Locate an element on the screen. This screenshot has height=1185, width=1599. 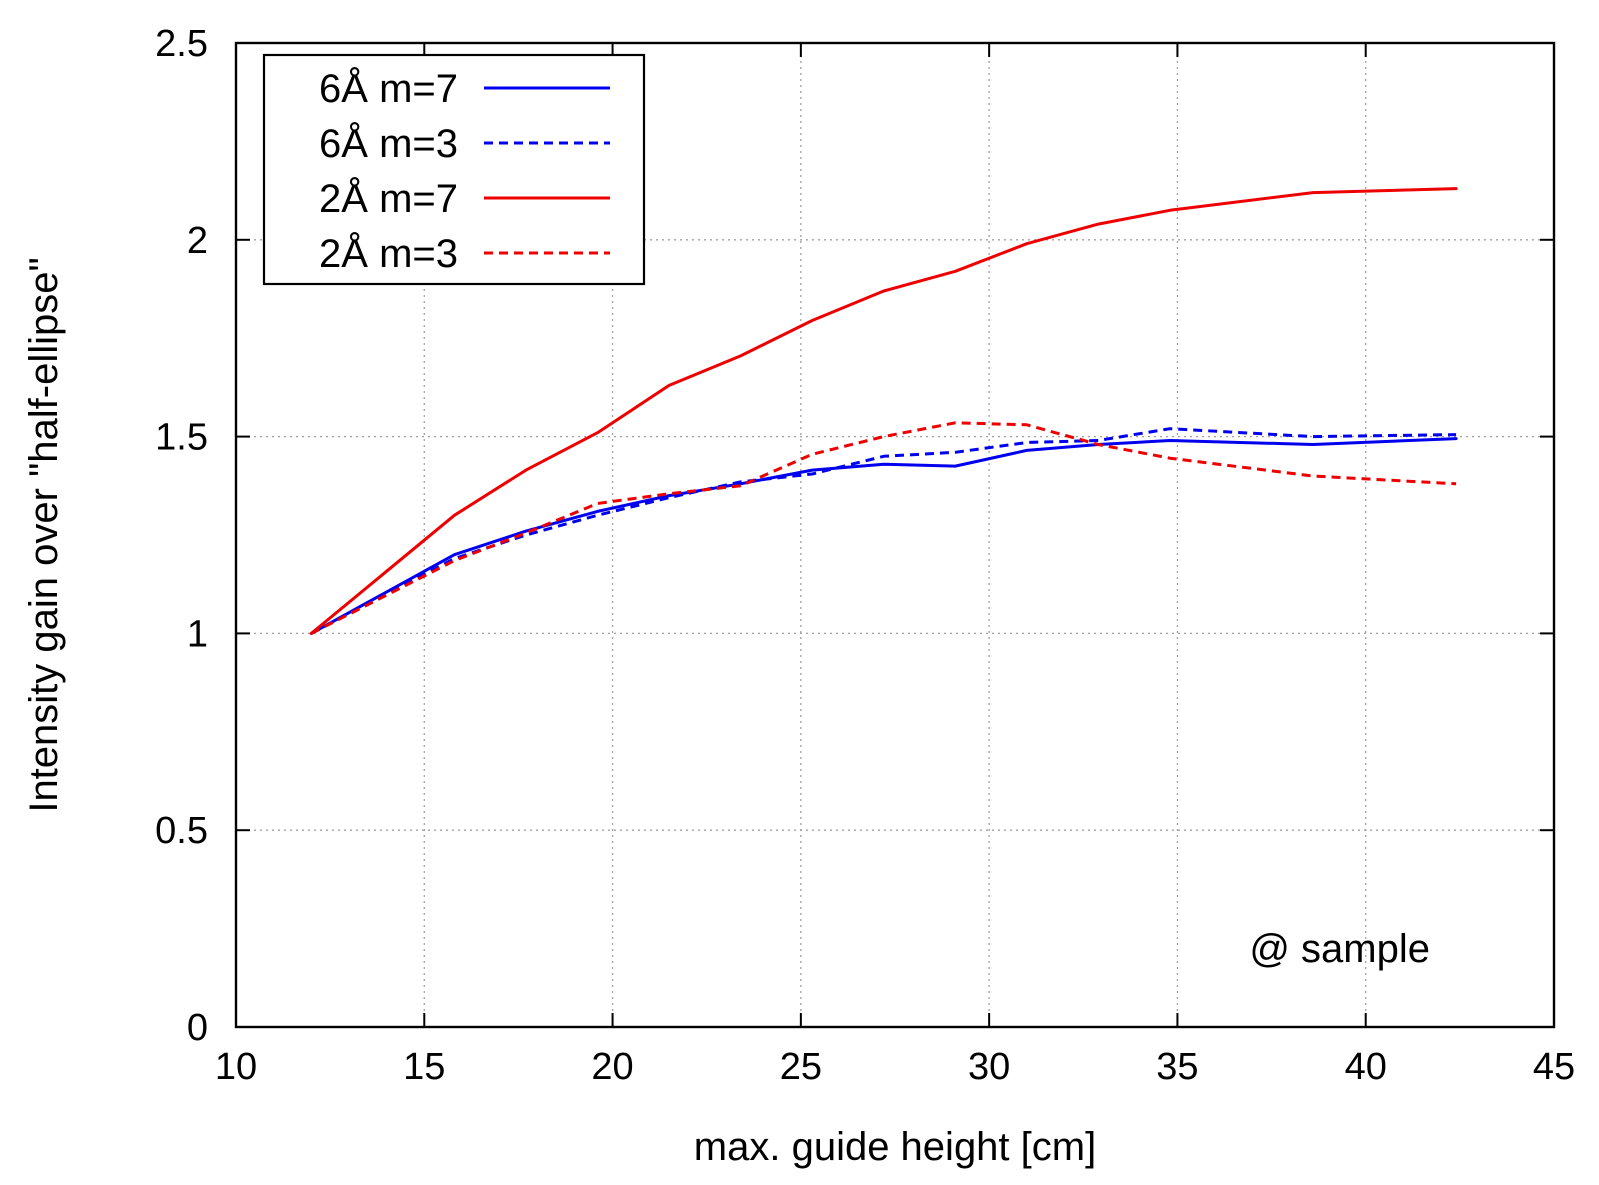
legend-label: 2Å m=7 is located at coordinates (388, 198).